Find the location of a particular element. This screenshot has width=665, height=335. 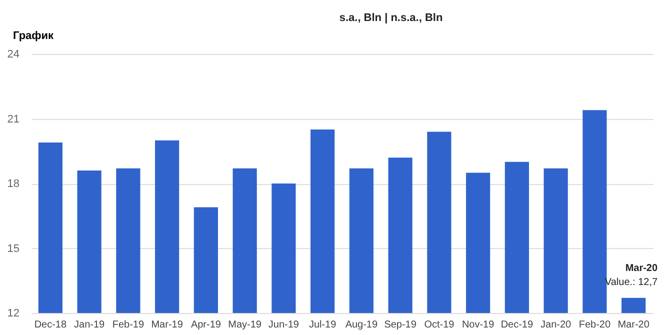

y-tick-label: 24 is located at coordinates (13, 54).